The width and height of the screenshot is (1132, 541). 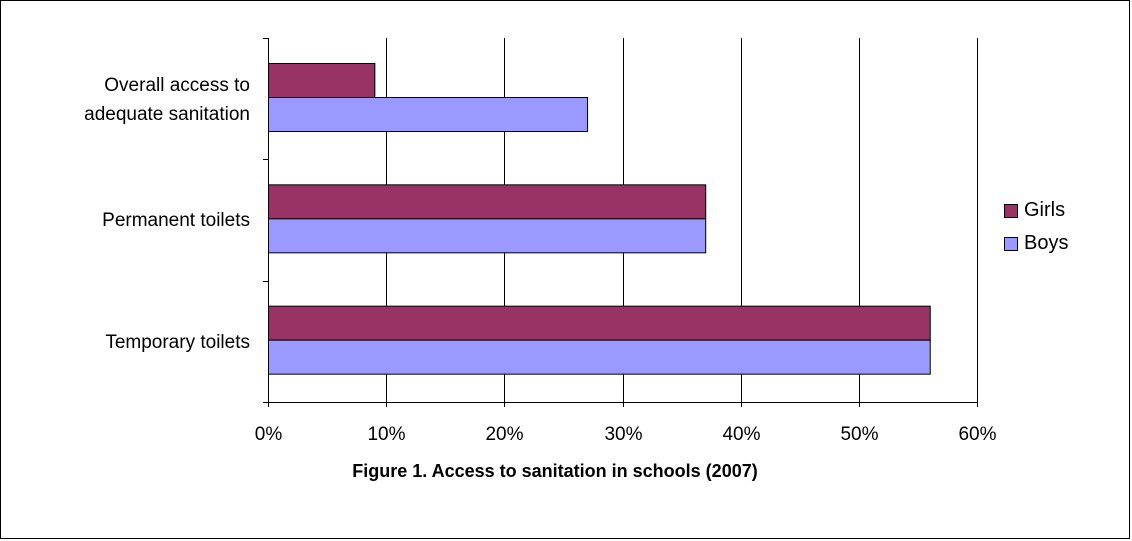 What do you see at coordinates (741, 434) in the screenshot?
I see `x-tick-label-40: 40%` at bounding box center [741, 434].